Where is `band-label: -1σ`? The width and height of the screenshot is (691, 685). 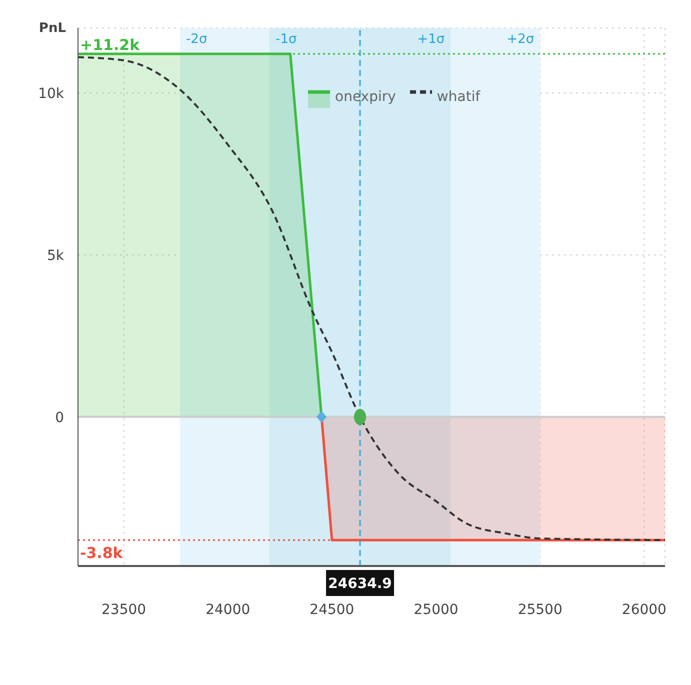 band-label: -1σ is located at coordinates (286, 40).